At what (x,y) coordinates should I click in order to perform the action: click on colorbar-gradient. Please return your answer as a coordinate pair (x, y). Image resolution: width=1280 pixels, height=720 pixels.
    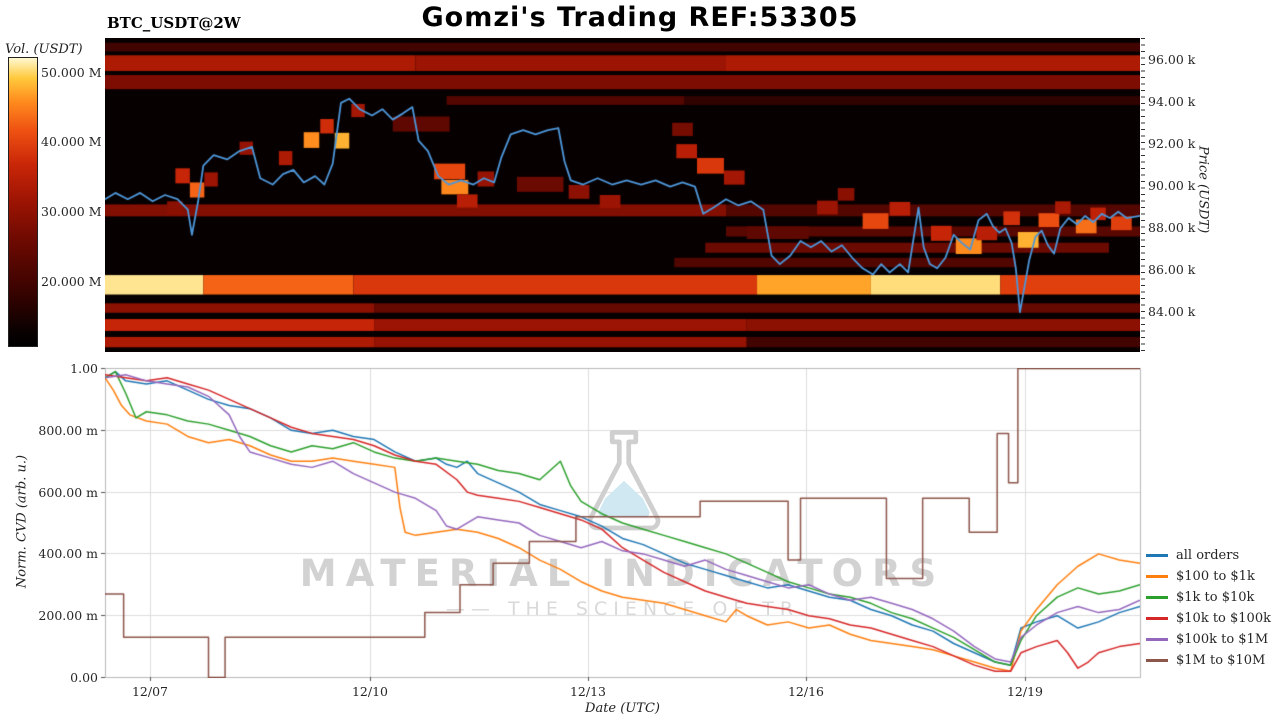
    Looking at the image, I should click on (23, 202).